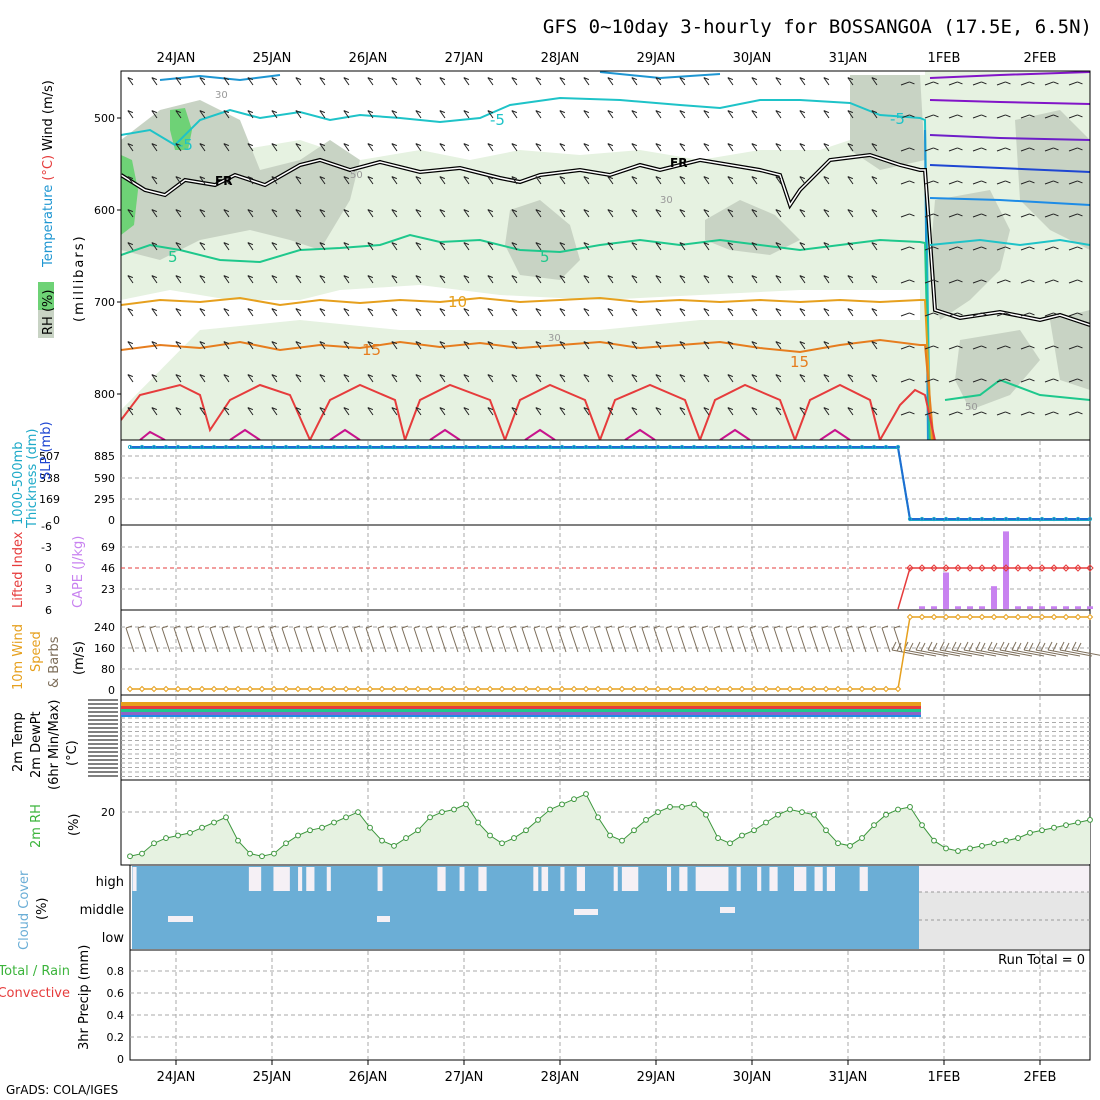 The width and height of the screenshot is (1100, 1100). I want to click on label-freezing-2: FR, so click(678, 163).